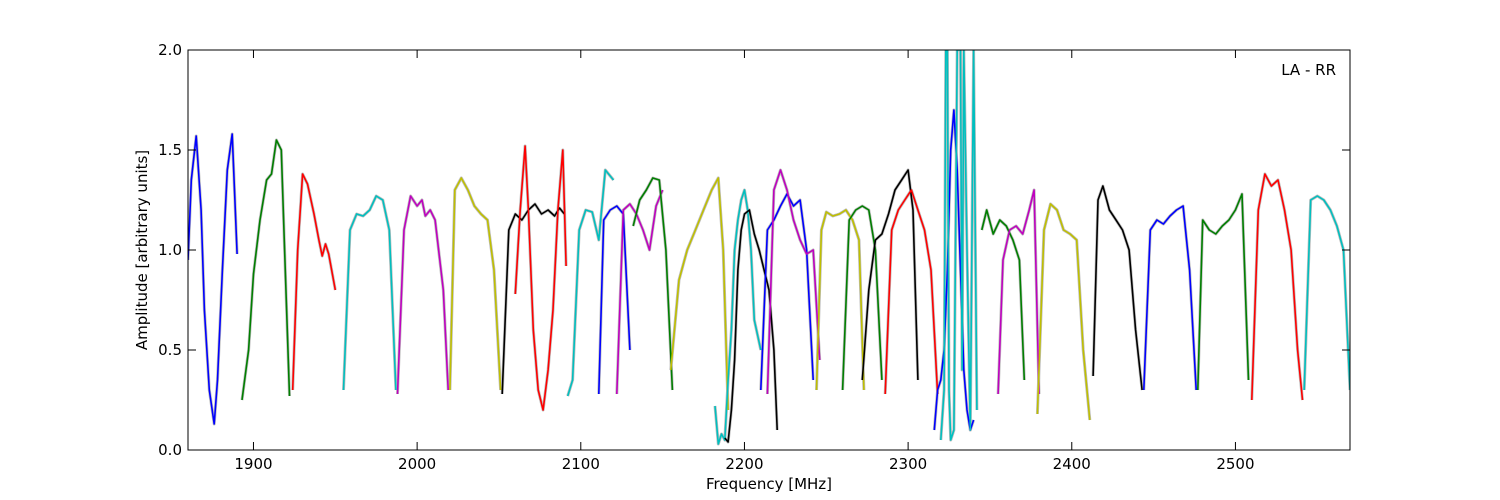 Image resolution: width=1500 pixels, height=500 pixels. What do you see at coordinates (1072, 464) in the screenshot?
I see `x-tick-label-2400: 2400` at bounding box center [1072, 464].